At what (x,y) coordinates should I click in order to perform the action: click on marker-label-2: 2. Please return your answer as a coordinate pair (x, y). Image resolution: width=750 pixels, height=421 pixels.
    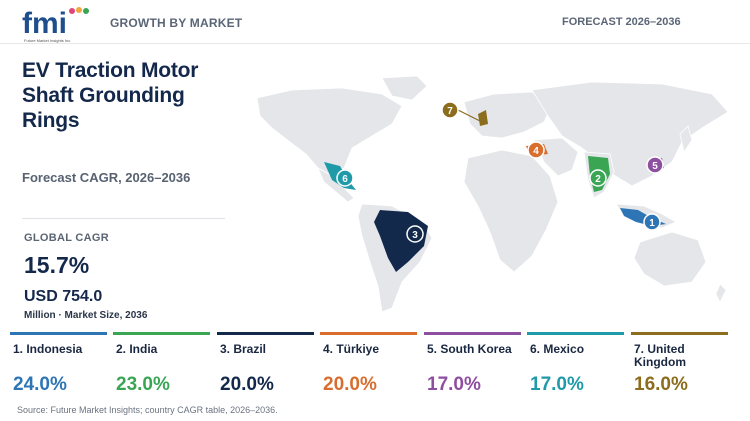
    Looking at the image, I should click on (598, 179).